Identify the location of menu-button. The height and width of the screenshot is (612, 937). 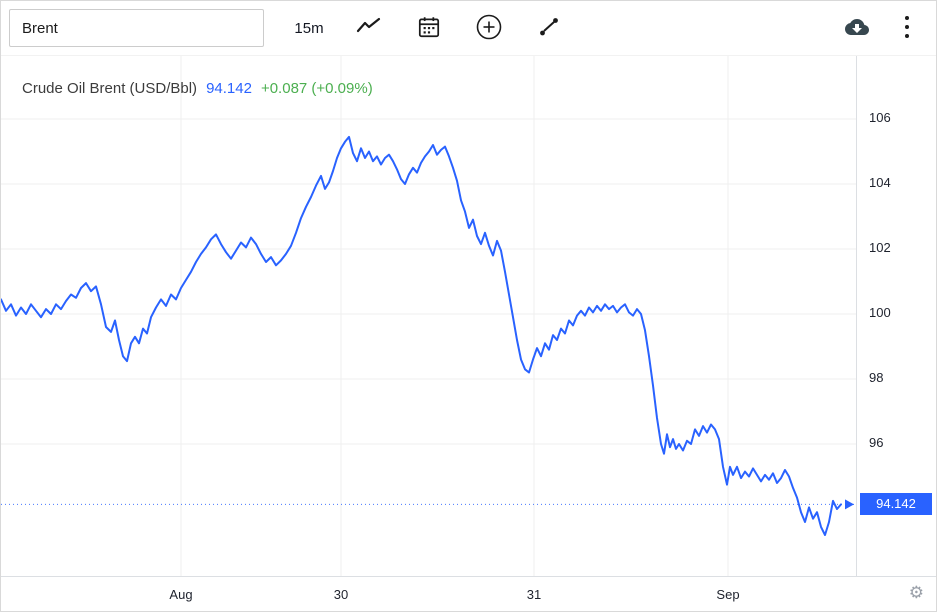
(907, 28).